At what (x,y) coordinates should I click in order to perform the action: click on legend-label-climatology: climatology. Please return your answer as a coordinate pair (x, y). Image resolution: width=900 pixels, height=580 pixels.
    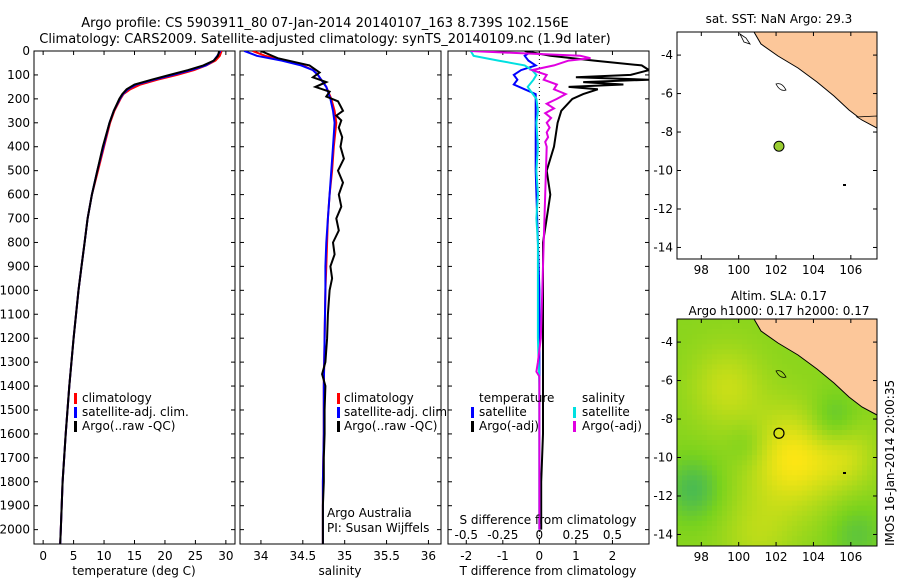
    Looking at the image, I should click on (379, 398).